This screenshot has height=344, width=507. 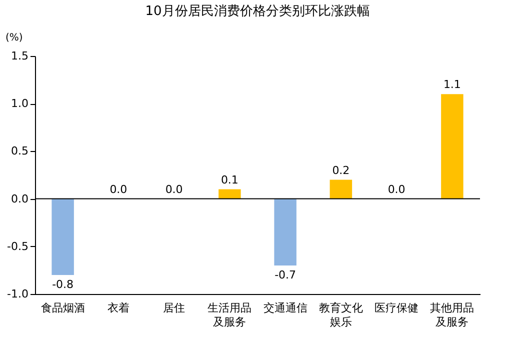 What do you see at coordinates (118, 308) in the screenshot?
I see `x-tick-label: 衣着` at bounding box center [118, 308].